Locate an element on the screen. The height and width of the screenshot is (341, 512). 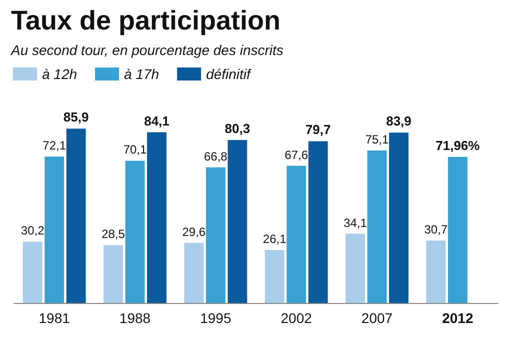
data-label: 28,5 is located at coordinates (114, 234).